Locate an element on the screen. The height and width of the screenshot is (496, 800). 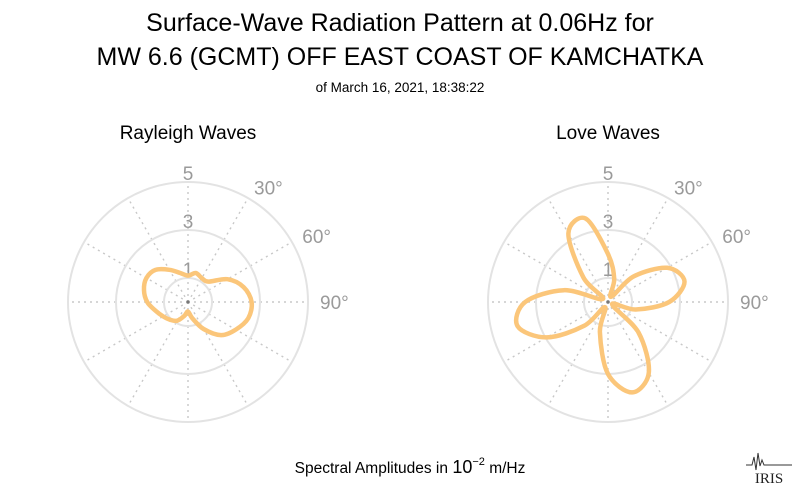
iris-logo: IRIS is located at coordinates (769, 469).